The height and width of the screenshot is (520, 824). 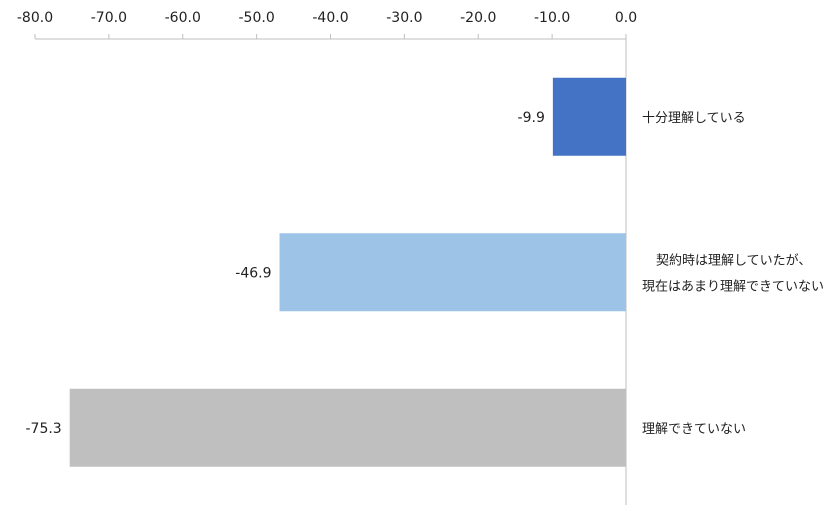 What do you see at coordinates (183, 18) in the screenshot?
I see `x-tick-label: -60.0` at bounding box center [183, 18].